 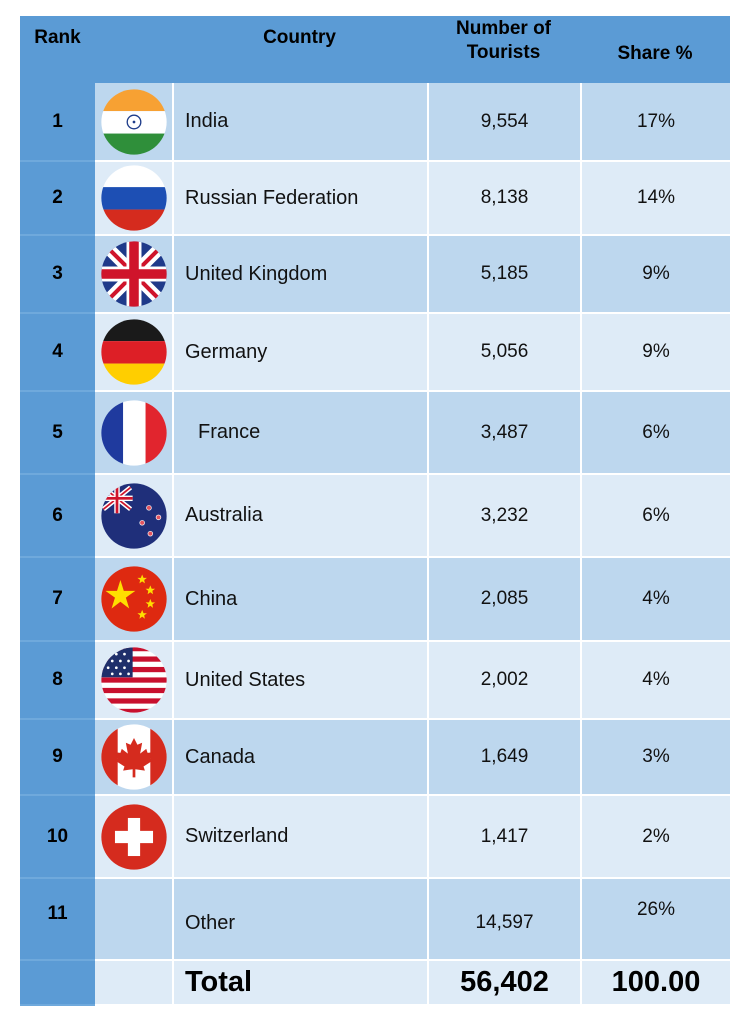 I want to click on tourists-cell: 3,232, so click(x=503, y=516).